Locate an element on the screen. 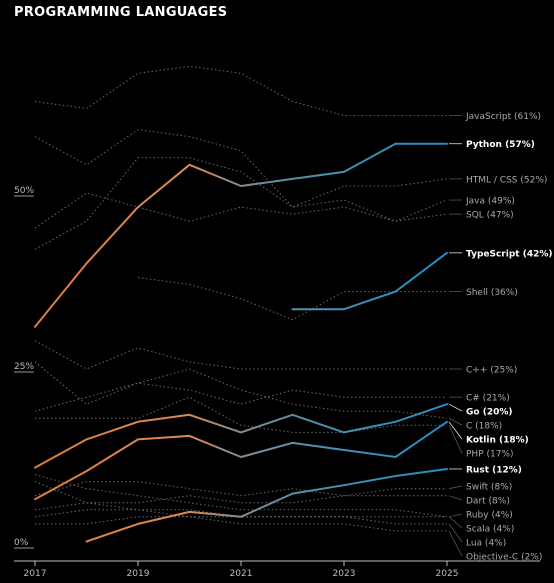 The image size is (554, 583). x-tick-label: 2023 is located at coordinates (344, 574).